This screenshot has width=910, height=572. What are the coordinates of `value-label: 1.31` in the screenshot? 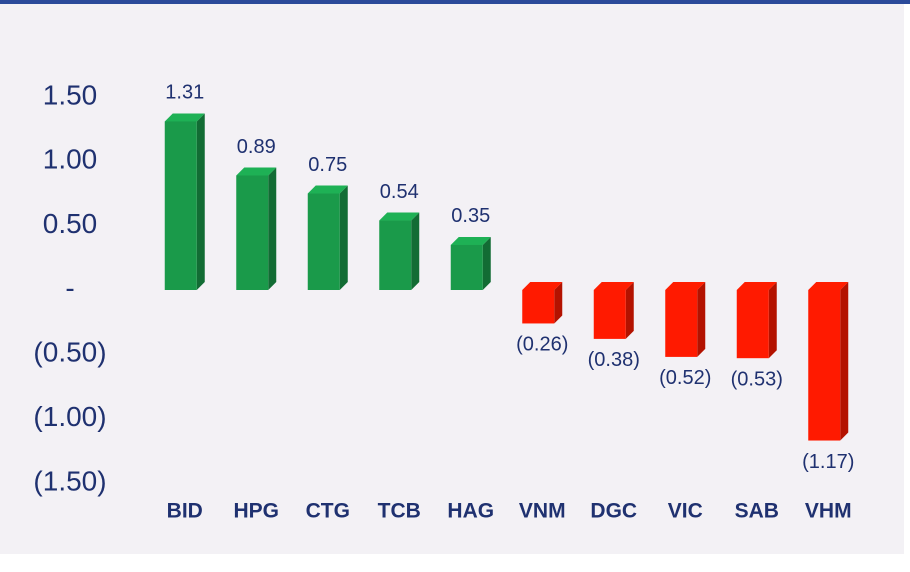 It's located at (184, 93).